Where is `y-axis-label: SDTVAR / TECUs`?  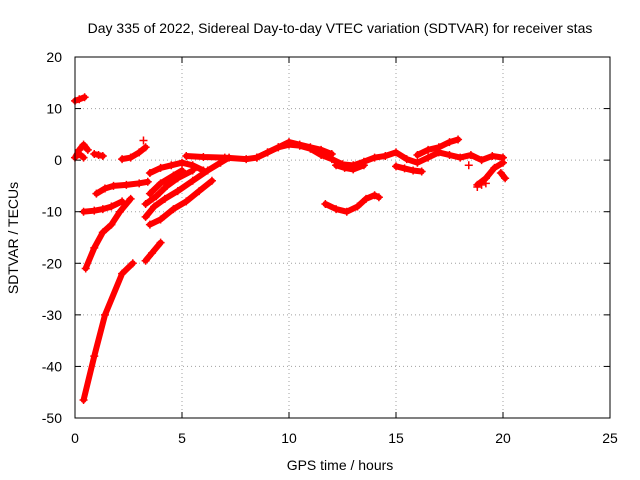 y-axis-label: SDTVAR / TECUs is located at coordinates (13, 238).